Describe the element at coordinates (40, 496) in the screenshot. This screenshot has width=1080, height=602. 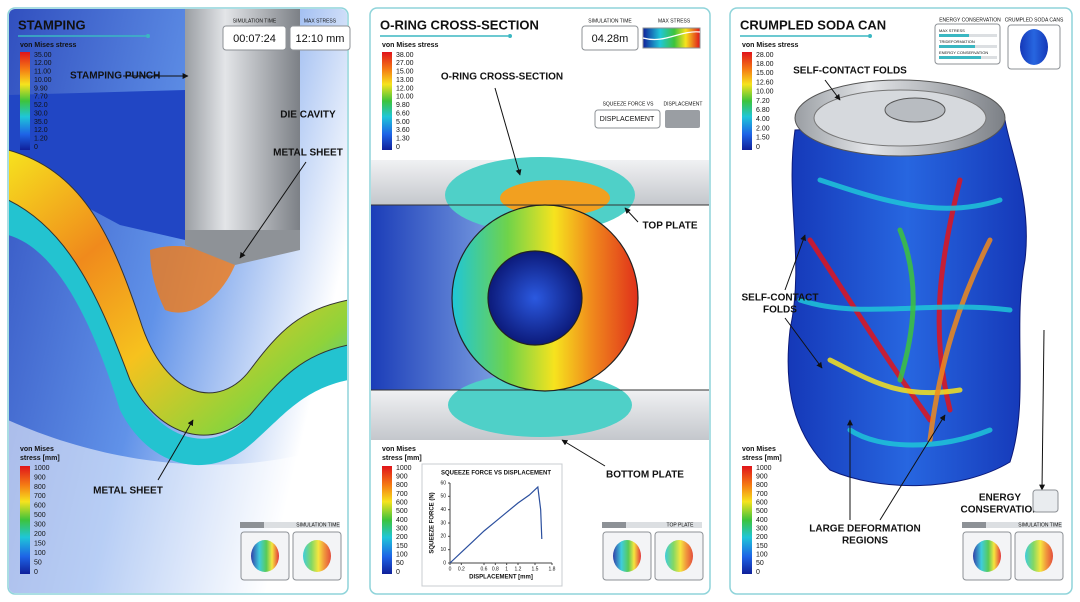
I see `legend-label: 700` at that location.